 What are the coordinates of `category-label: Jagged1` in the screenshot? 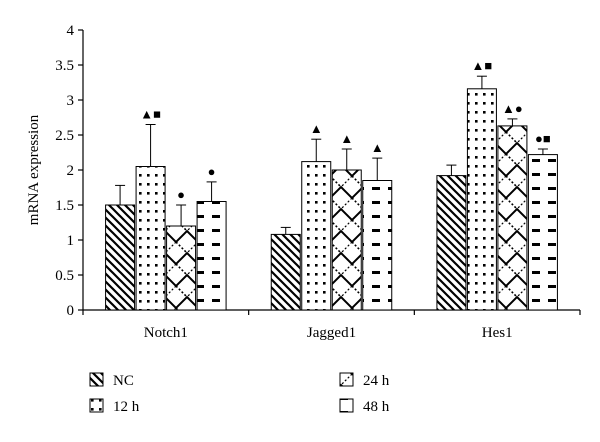 It's located at (331, 333).